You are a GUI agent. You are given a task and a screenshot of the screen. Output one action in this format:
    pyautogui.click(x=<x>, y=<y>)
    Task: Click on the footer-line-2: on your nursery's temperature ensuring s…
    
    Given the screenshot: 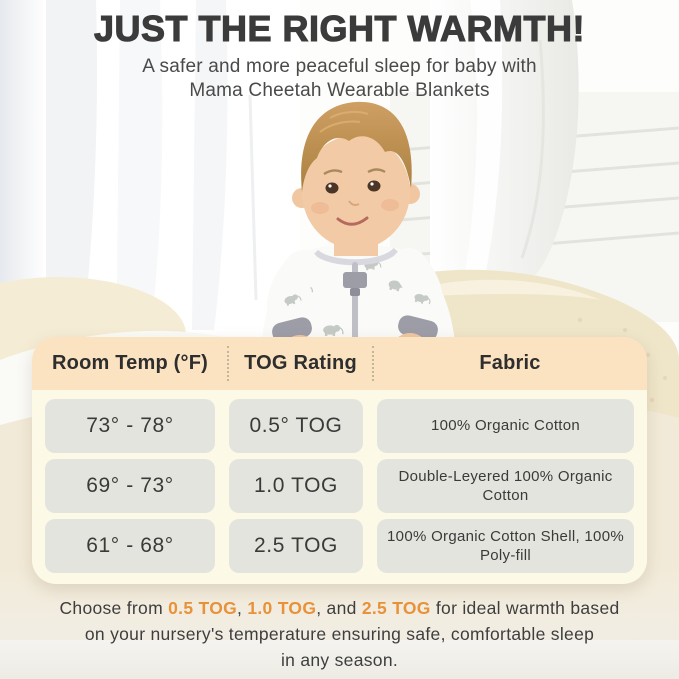 What is the action you would take?
    pyautogui.click(x=339, y=634)
    